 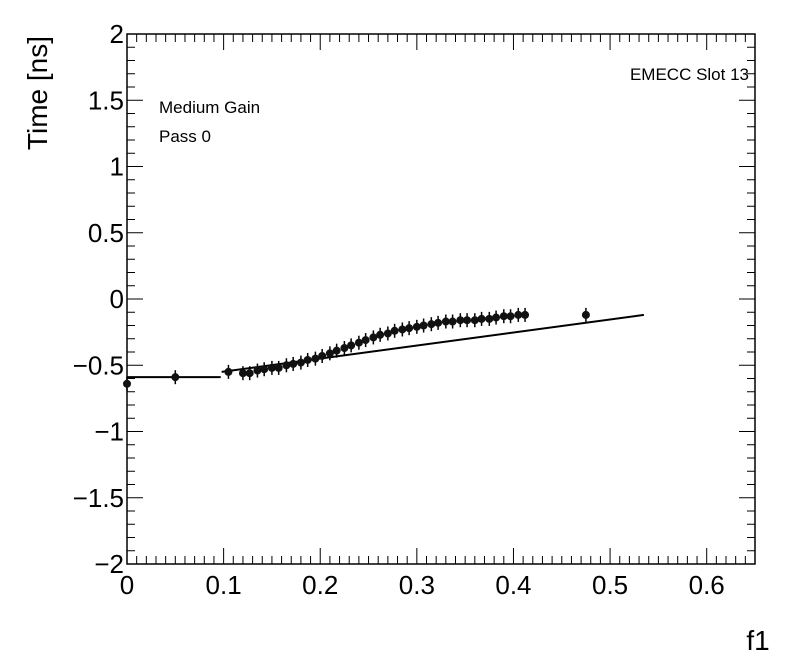 I want to click on x-tick-label: 0, so click(x=127, y=585).